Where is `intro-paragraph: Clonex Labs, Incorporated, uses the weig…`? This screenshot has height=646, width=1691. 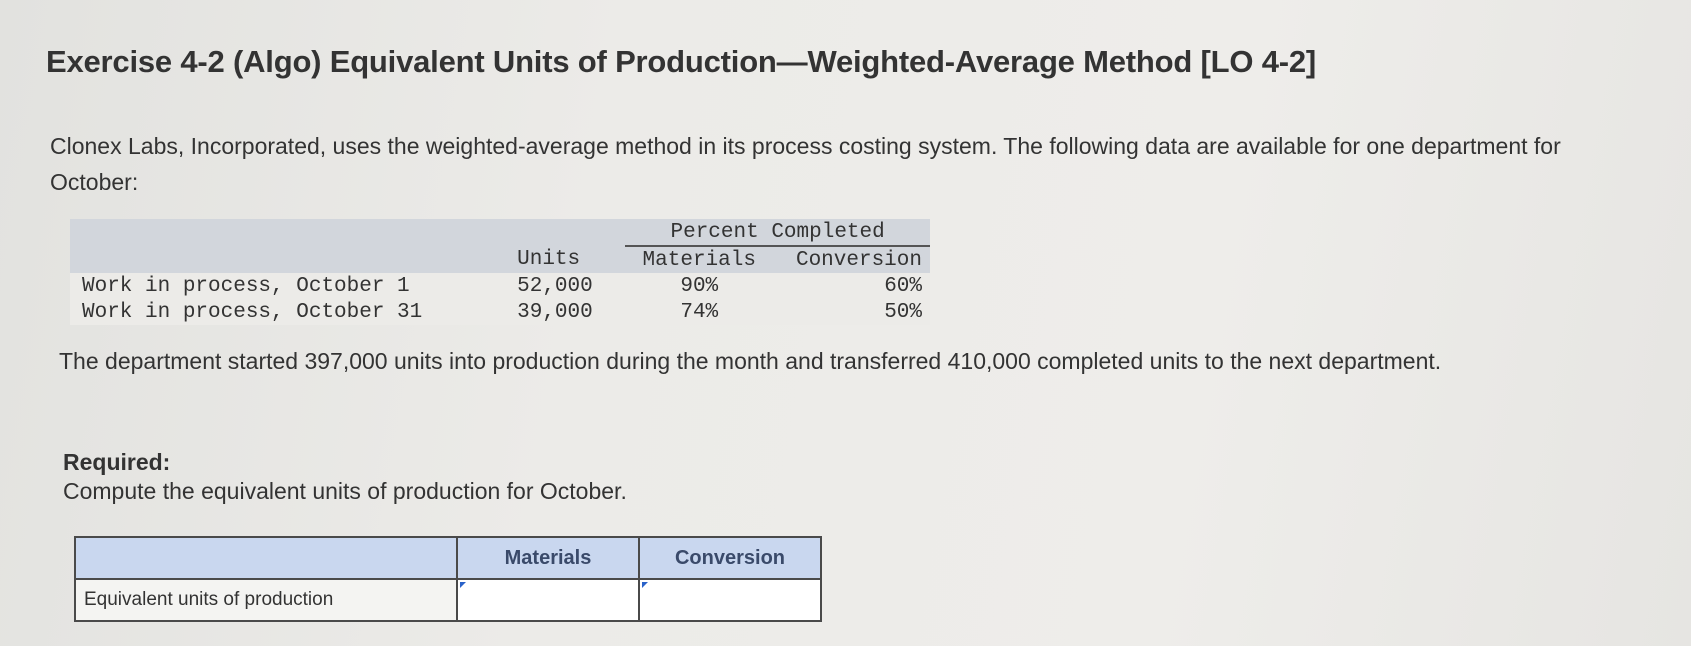
intro-paragraph: Clonex Labs, Incorporated, uses the weig… is located at coordinates (805, 164).